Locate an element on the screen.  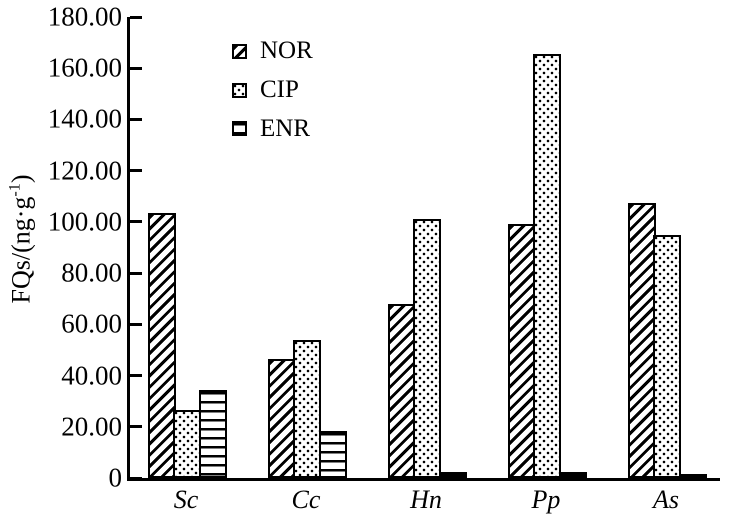
x-tick-label-as: As is located at coordinates (666, 499).